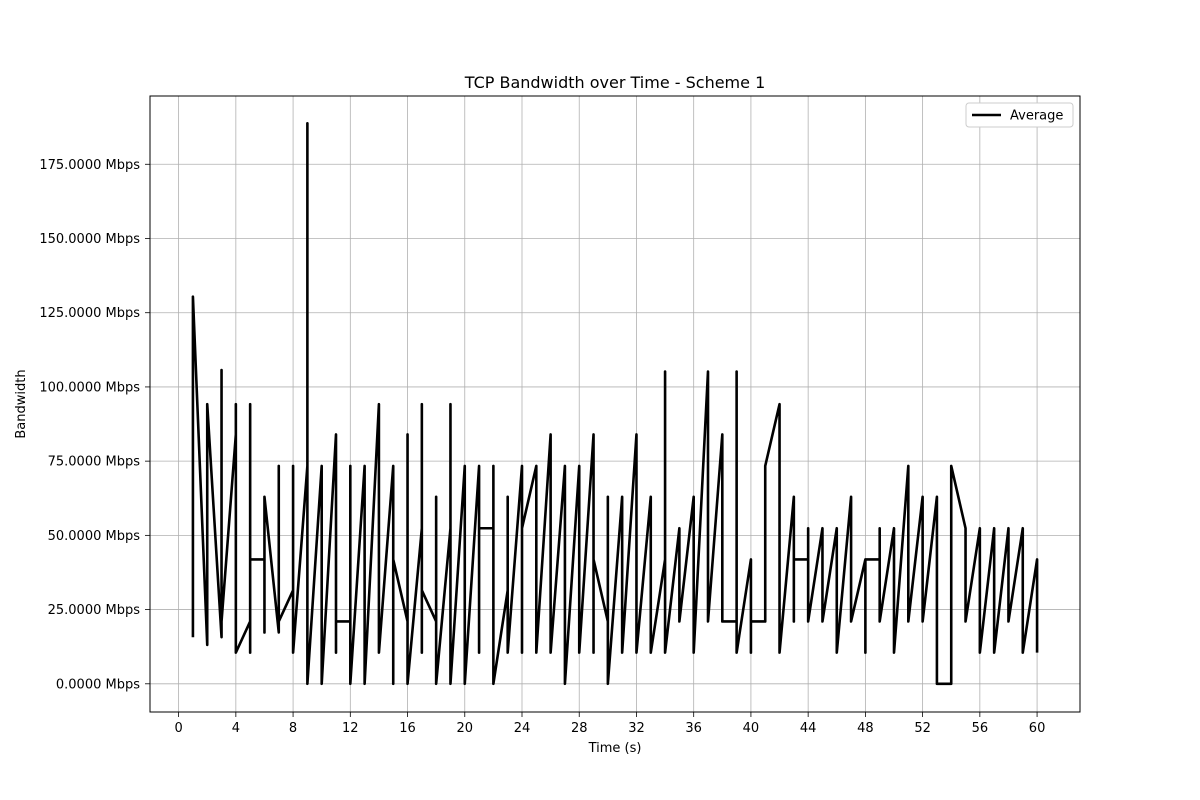  What do you see at coordinates (980, 728) in the screenshot?
I see `x-tick-label: 56` at bounding box center [980, 728].